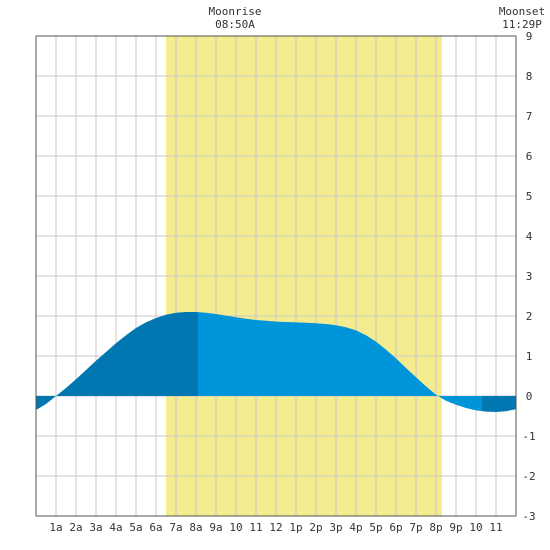  I want to click on x-tick-label: 4a, so click(115, 527).